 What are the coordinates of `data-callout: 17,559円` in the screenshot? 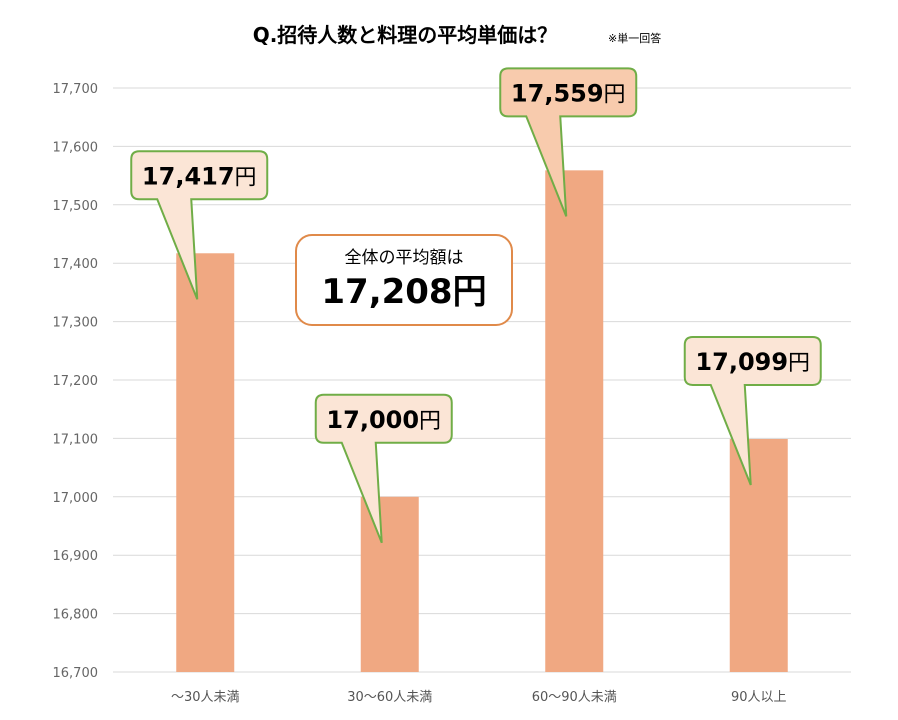 It's located at (568, 142).